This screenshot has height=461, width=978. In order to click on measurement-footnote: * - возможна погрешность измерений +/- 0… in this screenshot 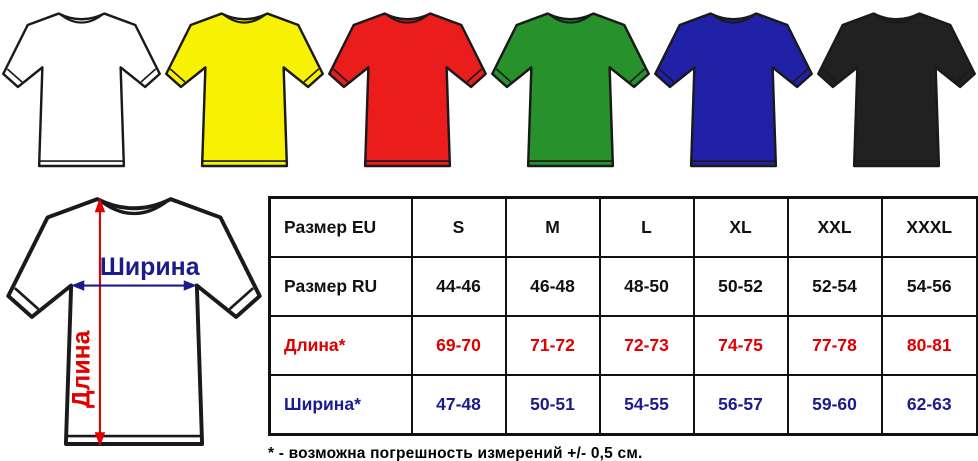, I will do `click(455, 453)`.